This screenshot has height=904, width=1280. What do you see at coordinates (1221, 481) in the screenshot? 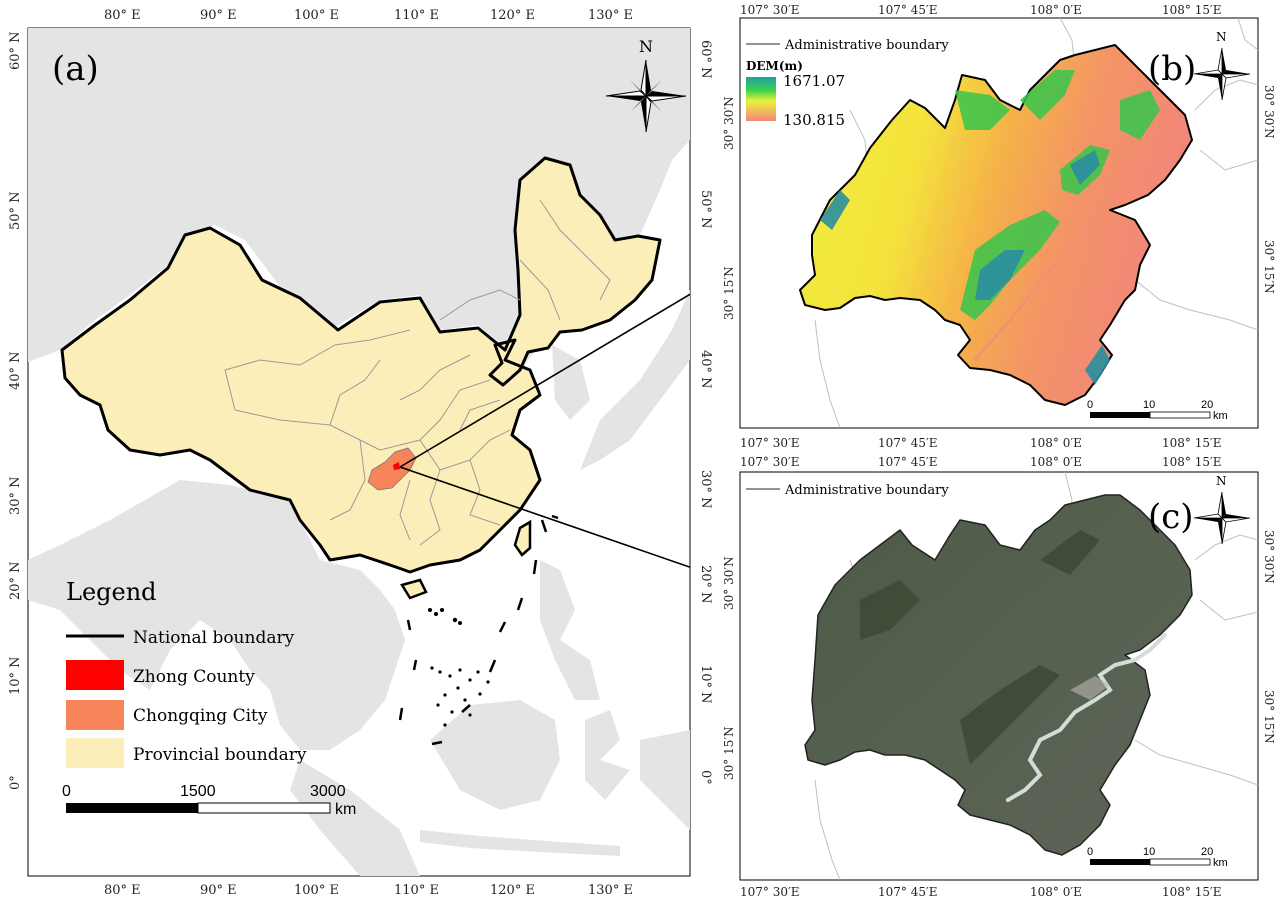
I see `north-label-c: N` at bounding box center [1221, 481].